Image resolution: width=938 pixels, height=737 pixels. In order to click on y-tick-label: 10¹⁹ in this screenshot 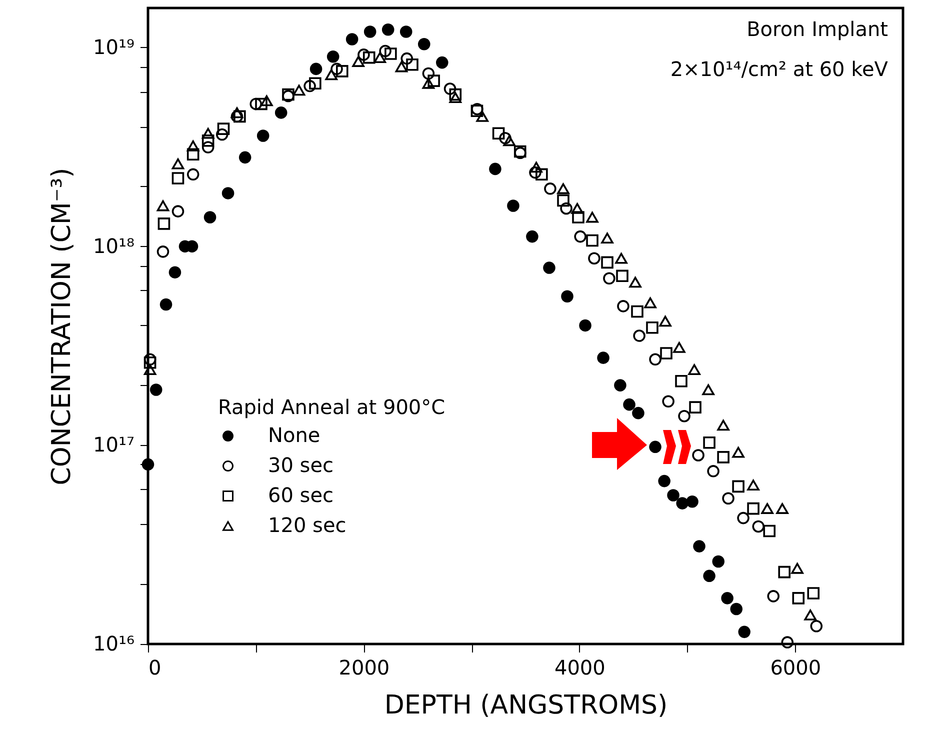, I will do `click(113, 47)`.